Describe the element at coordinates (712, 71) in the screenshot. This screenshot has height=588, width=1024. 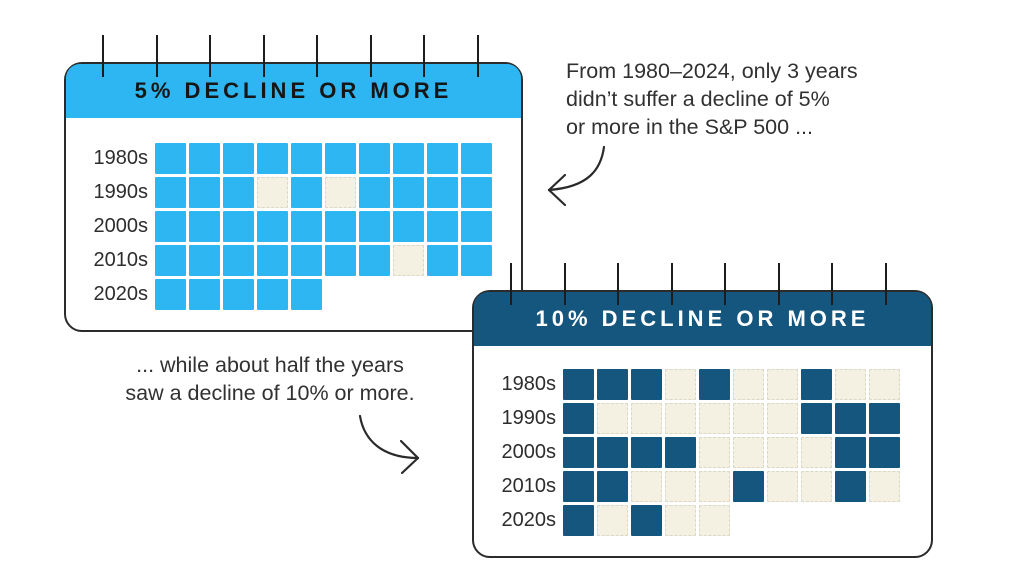
I see `annotation-line: From 1980–2024, only 3 years` at that location.